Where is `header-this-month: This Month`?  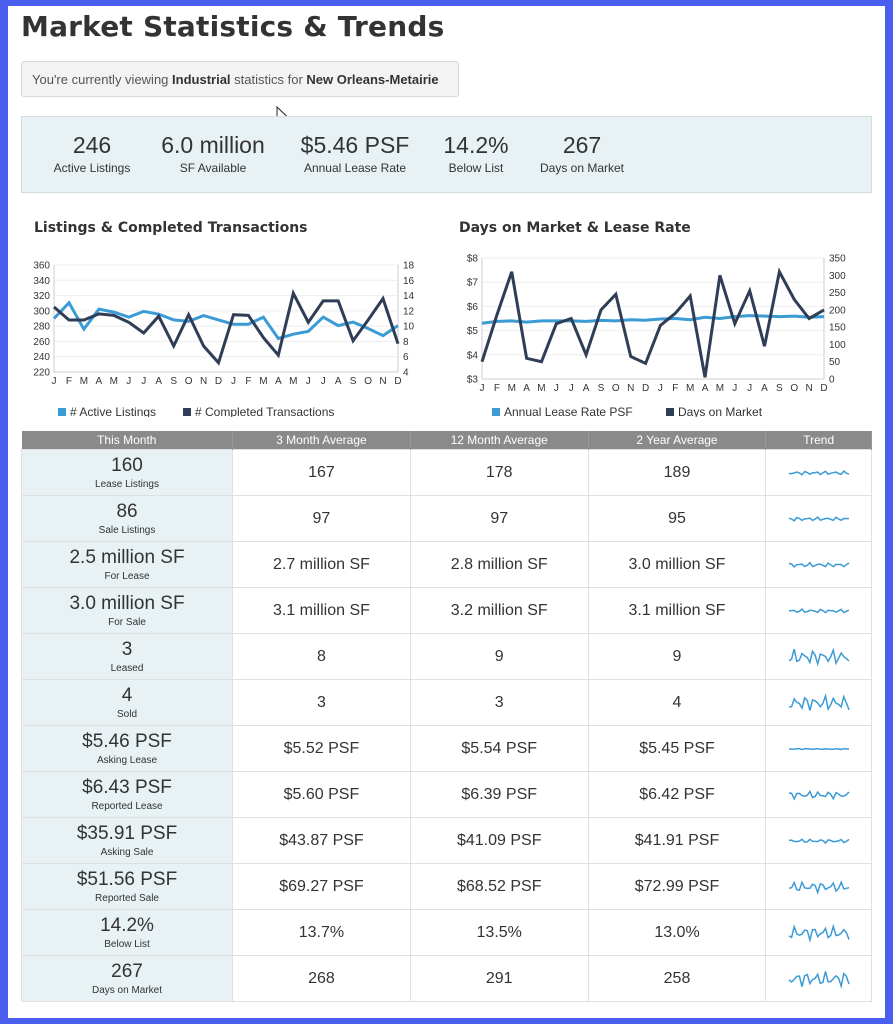
header-this-month: This Month is located at coordinates (127, 440).